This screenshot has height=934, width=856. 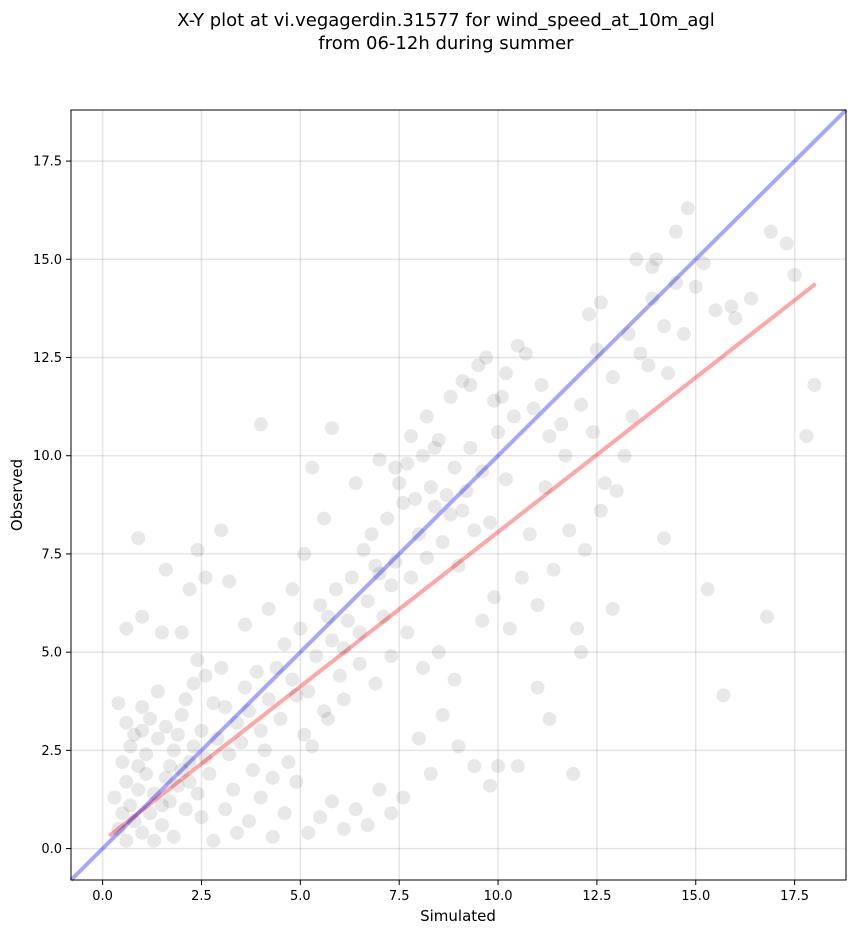 I want to click on x-tick-label: 10.0, so click(x=498, y=896).